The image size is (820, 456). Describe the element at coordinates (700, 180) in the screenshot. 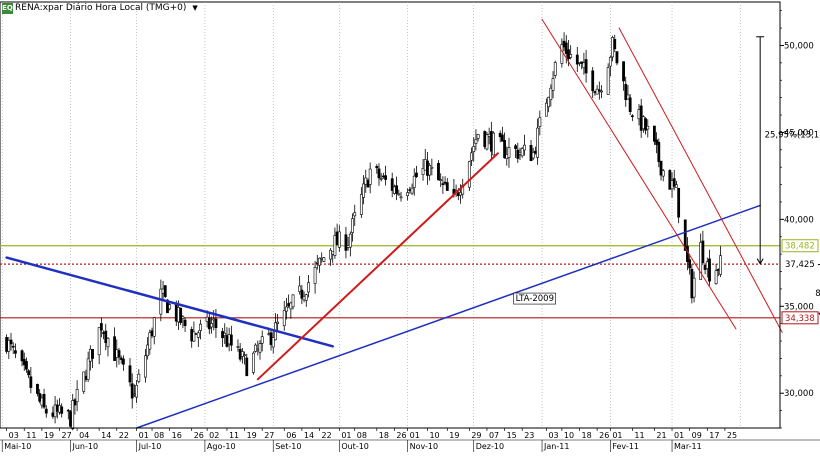

I see `trendline-channel-lower` at that location.